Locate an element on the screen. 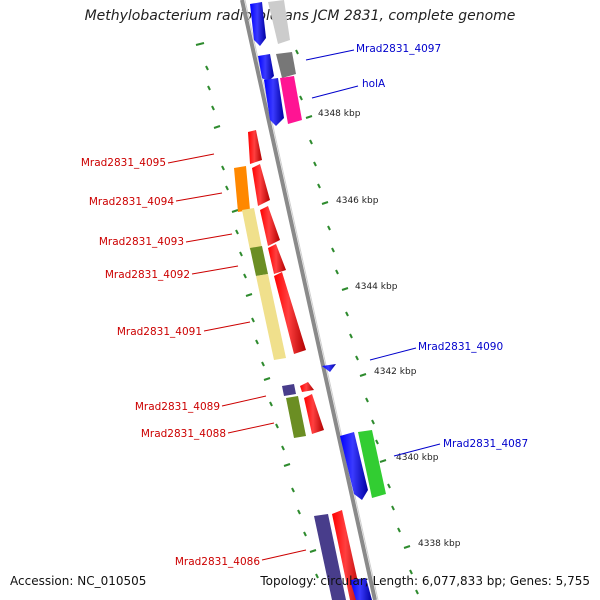 The image size is (600, 600). gene-feature-mrad2831-4087-green is located at coordinates (372, 464).